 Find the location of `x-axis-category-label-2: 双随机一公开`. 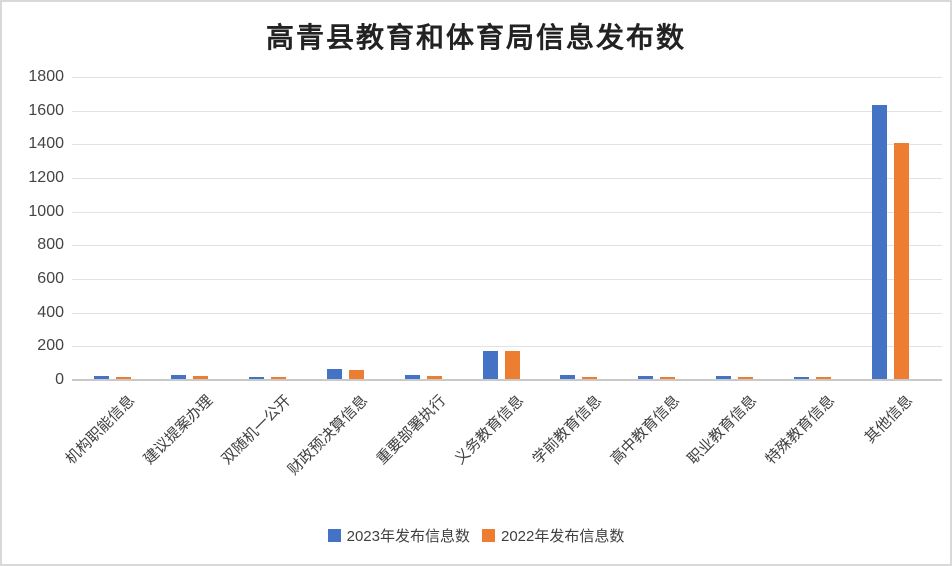

x-axis-category-label-2: 双随机一公开 is located at coordinates (256, 430).